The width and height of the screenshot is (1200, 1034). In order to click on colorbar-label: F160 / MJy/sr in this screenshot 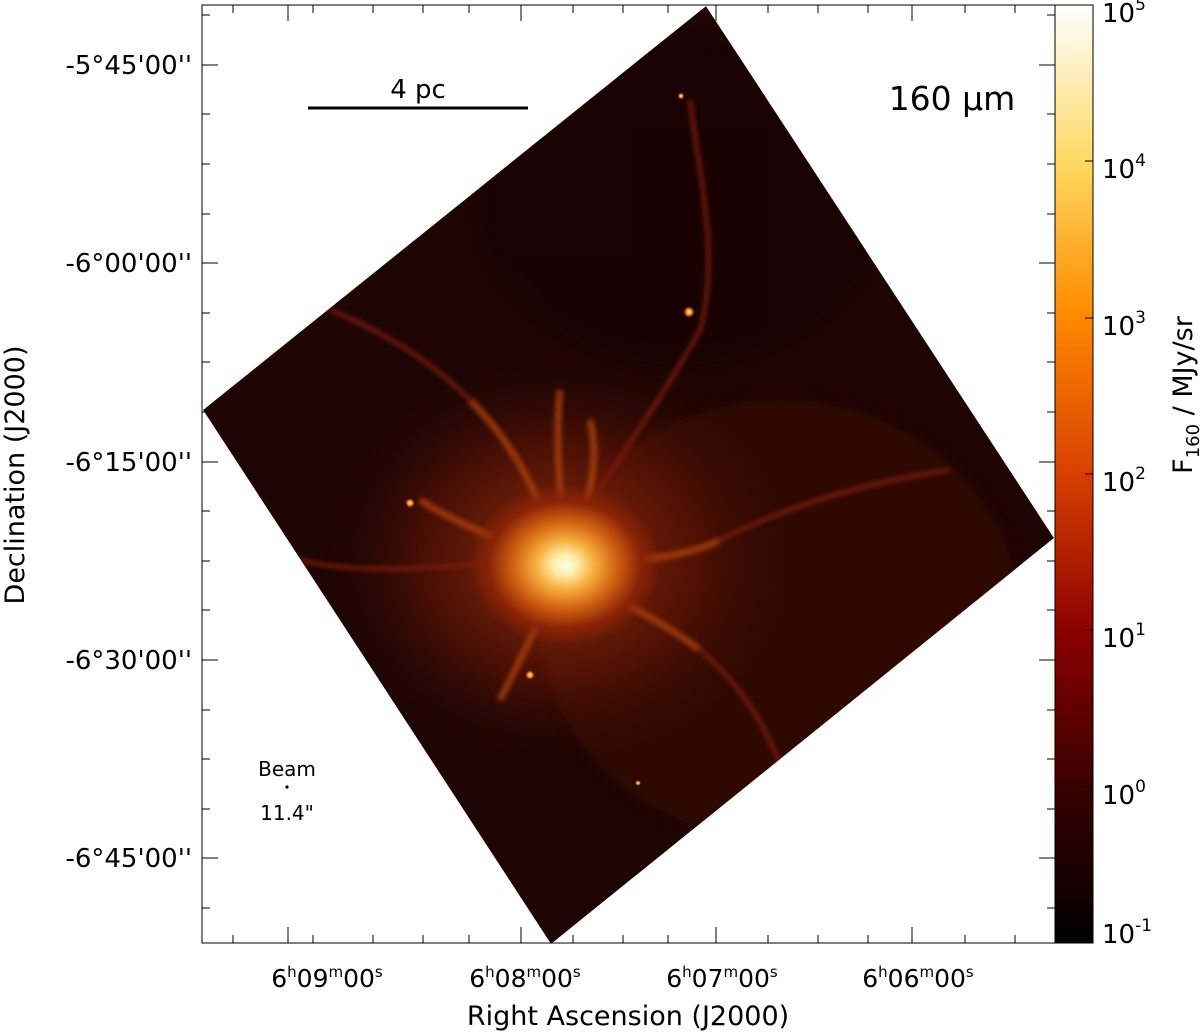, I will do `click(1184, 394)`.